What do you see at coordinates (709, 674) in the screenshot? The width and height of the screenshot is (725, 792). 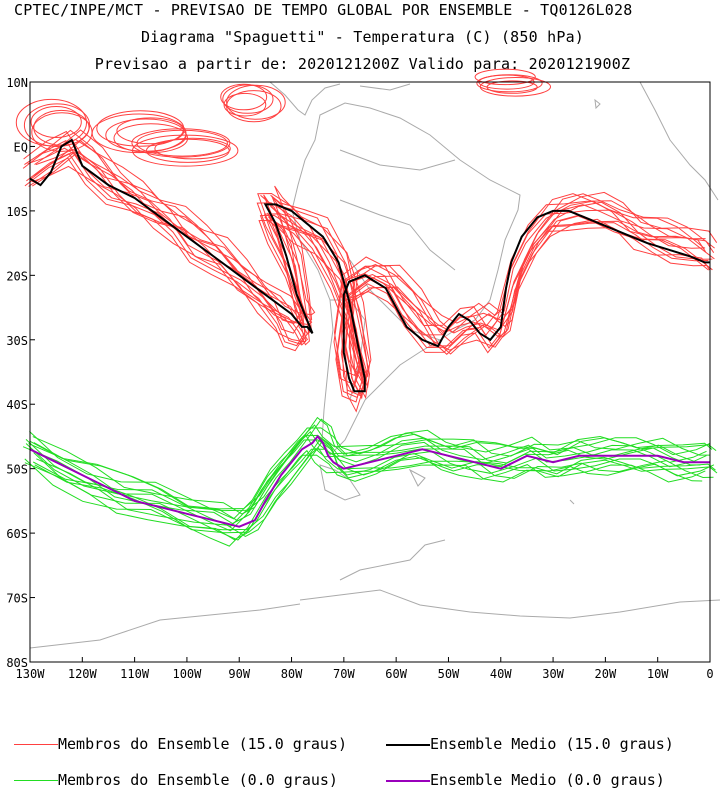 I see `x-tick-label: 0` at bounding box center [709, 674].